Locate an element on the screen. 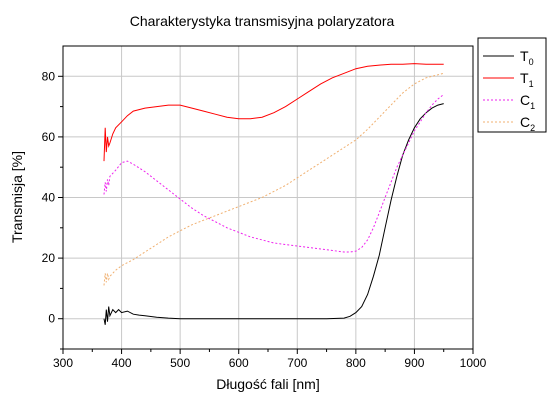  x-axis-title: Długość fali [nm] is located at coordinates (267, 384).